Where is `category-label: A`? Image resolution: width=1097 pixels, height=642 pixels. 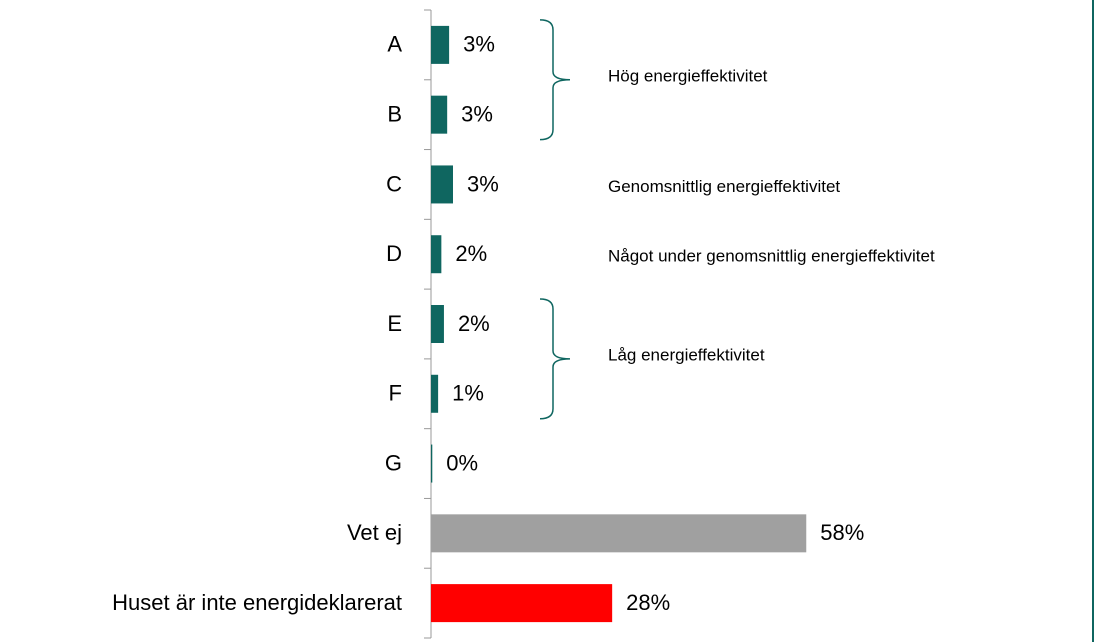 category-label: A is located at coordinates (394, 44).